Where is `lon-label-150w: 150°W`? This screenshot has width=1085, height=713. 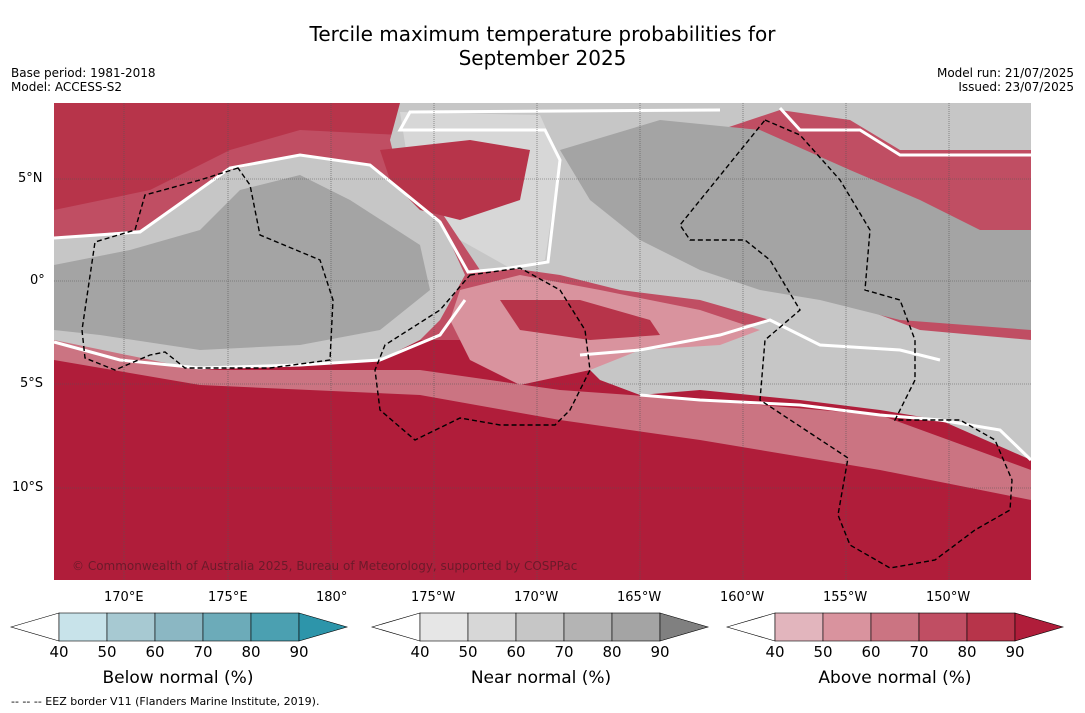
lon-label-150w: 150°W is located at coordinates (948, 597).